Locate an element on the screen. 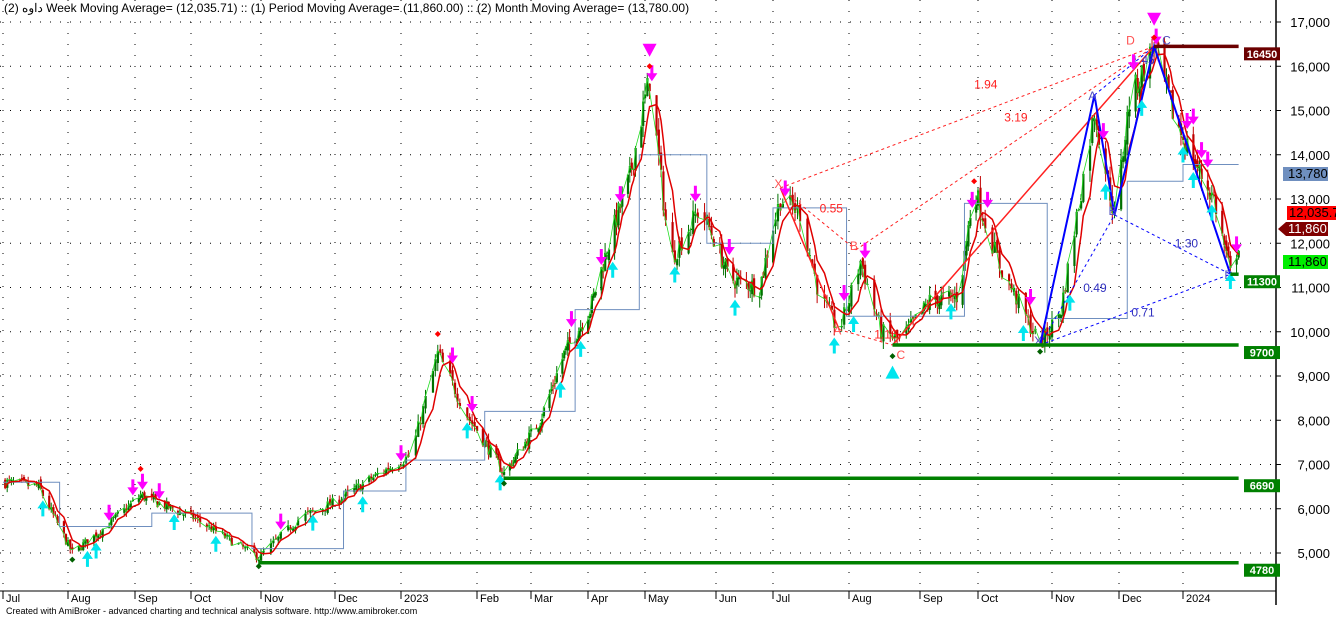 This screenshot has width=1336, height=619. y-tick-label: 6,000 is located at coordinates (1313, 509).